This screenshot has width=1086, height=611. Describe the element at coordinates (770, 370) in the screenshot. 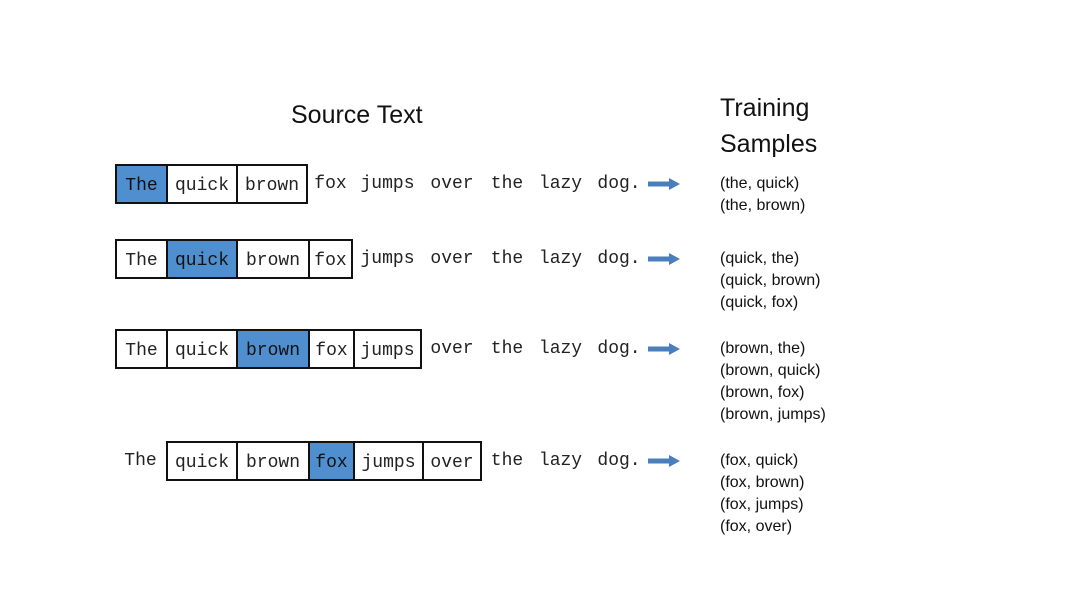

I see `training-sample-pair: (brown, quick)` at that location.